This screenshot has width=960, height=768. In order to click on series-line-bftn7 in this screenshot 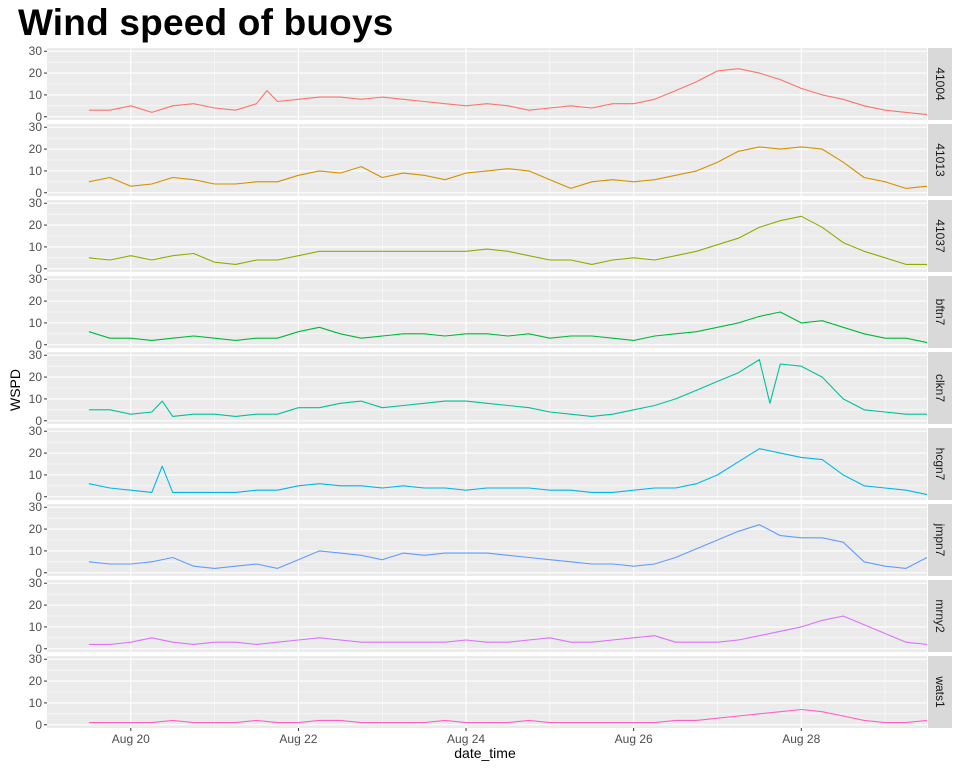, I will do `click(508, 327)`.